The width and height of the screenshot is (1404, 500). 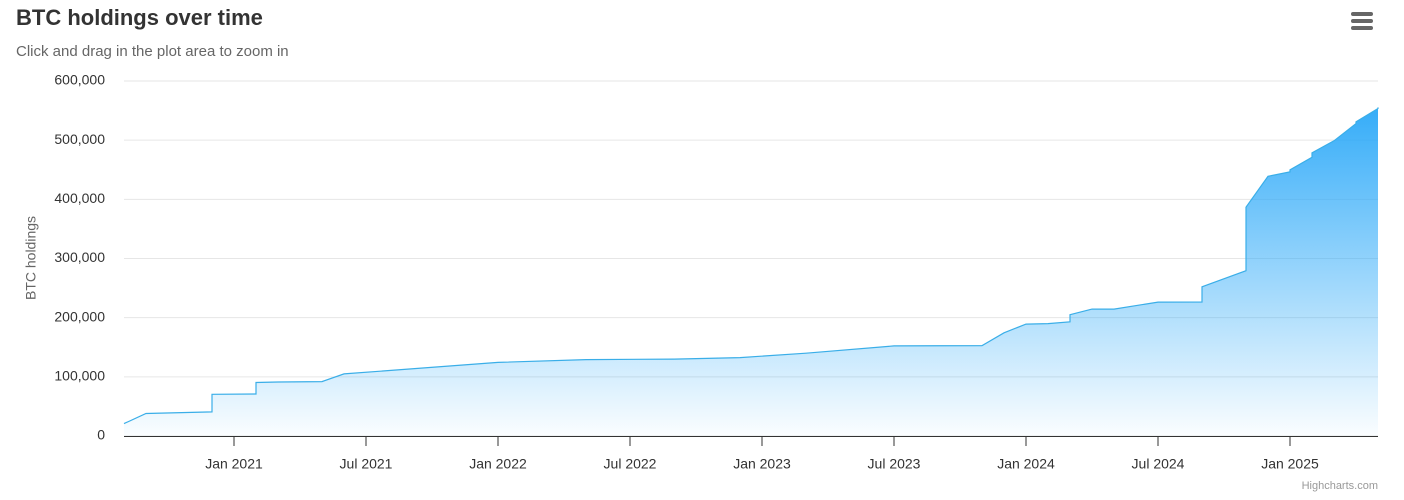 I want to click on x-tick-label: Jan 2025, so click(x=1290, y=464).